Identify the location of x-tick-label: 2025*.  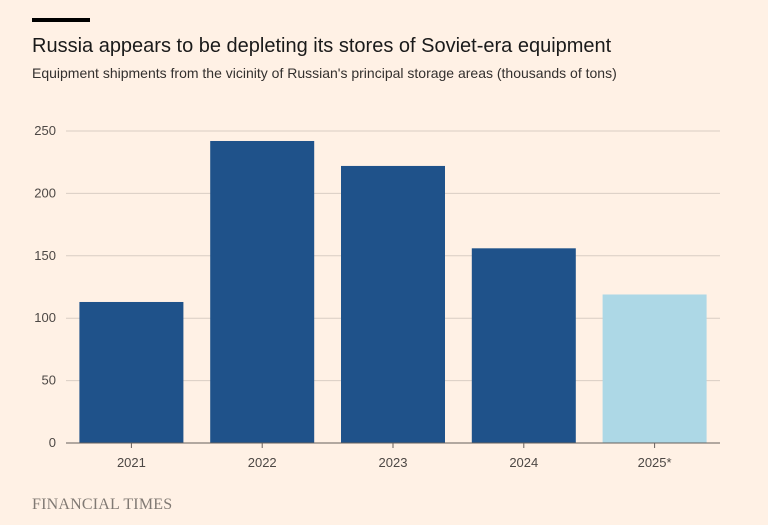
(655, 462).